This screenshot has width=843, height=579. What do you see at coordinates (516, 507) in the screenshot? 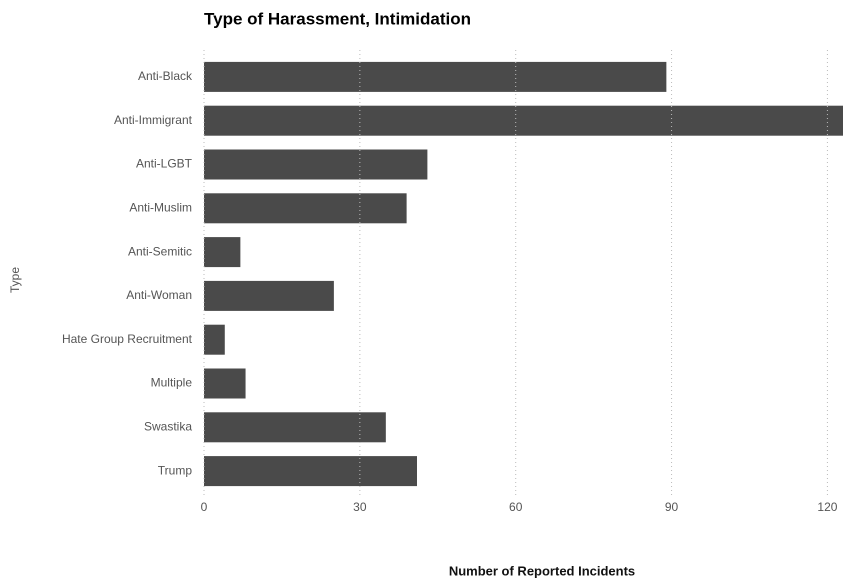
I see `x-tick-label: 60` at bounding box center [516, 507].